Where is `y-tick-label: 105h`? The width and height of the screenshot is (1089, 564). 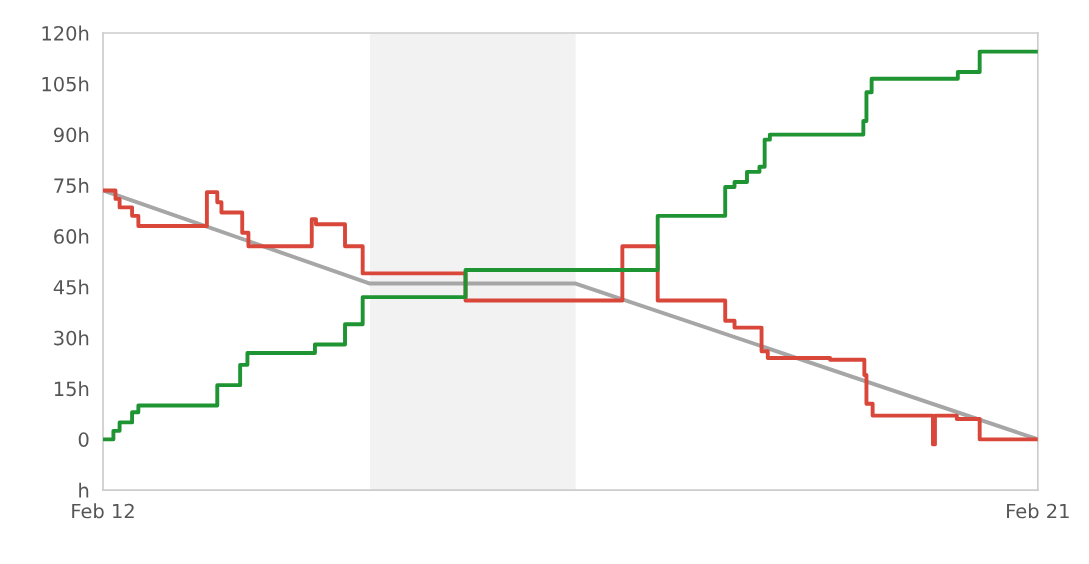
y-tick-label: 105h is located at coordinates (65, 84).